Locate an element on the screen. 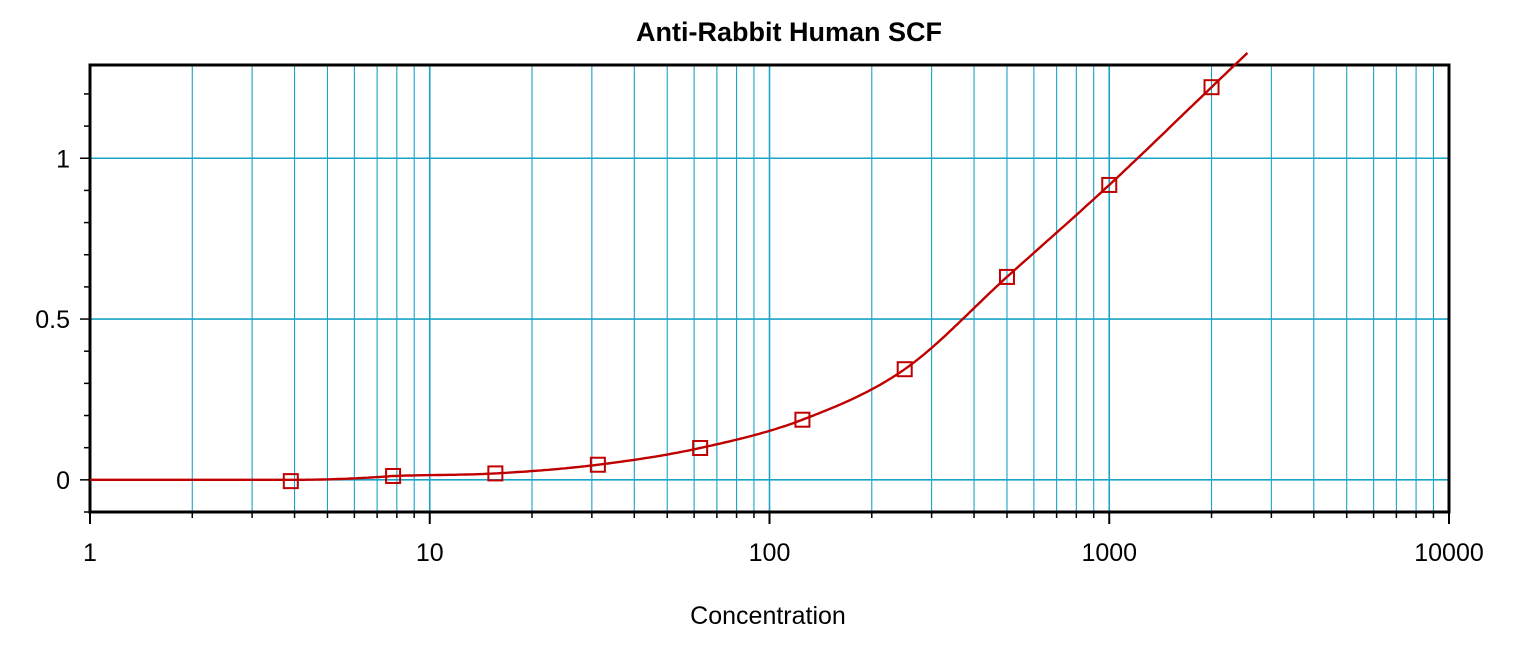 This screenshot has width=1536, height=650. x-tick-label: 1 is located at coordinates (90, 553).